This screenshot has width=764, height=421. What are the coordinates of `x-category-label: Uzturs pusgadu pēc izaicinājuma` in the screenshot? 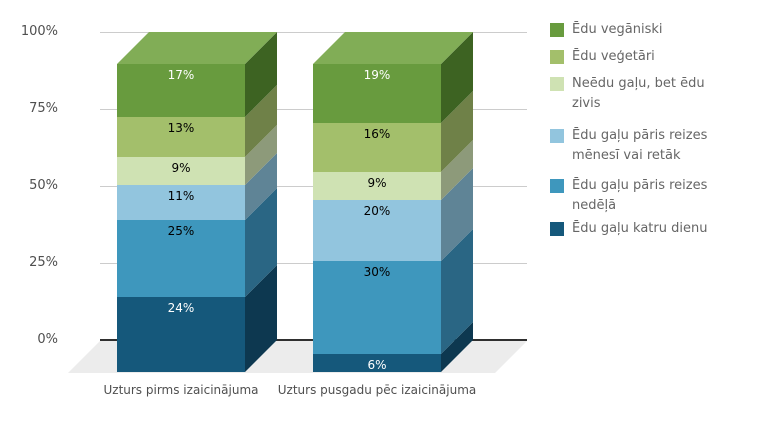 It's located at (377, 390).